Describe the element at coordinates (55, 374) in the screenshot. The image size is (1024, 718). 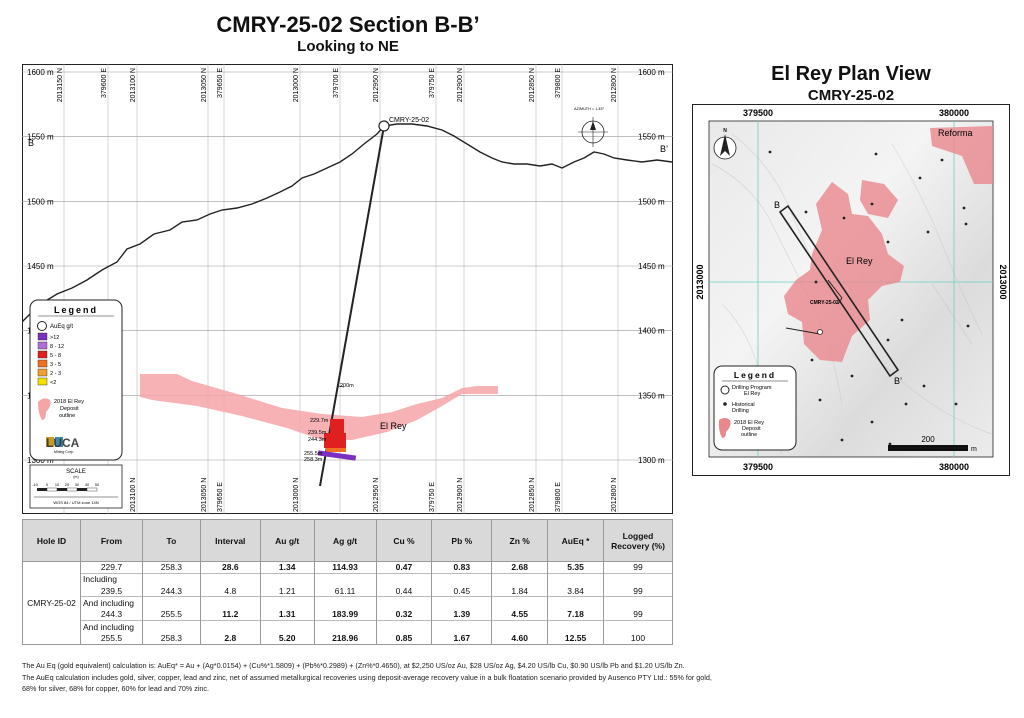
I see `legend-range-label: 2 - 3` at that location.